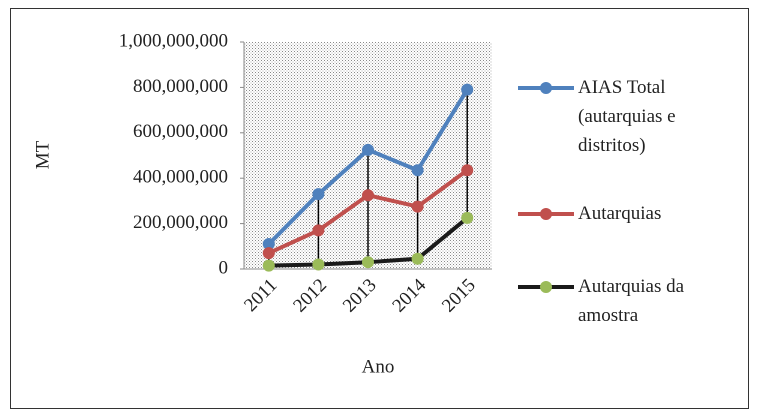 This screenshot has height=409, width=758. I want to click on legend-label: Autarquias, so click(620, 213).